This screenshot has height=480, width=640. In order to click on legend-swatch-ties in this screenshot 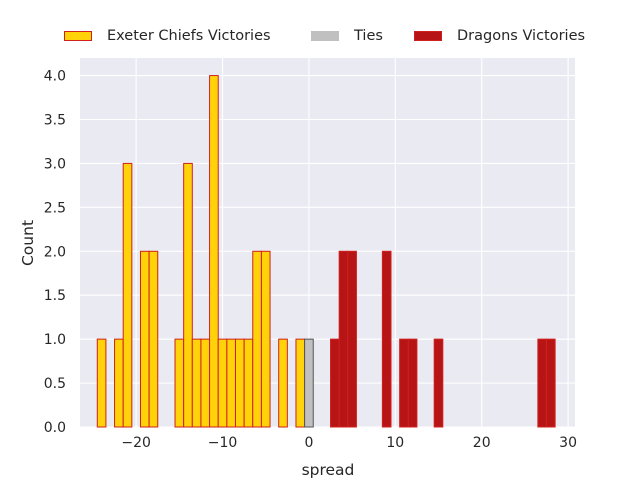, I will do `click(325, 36)`.